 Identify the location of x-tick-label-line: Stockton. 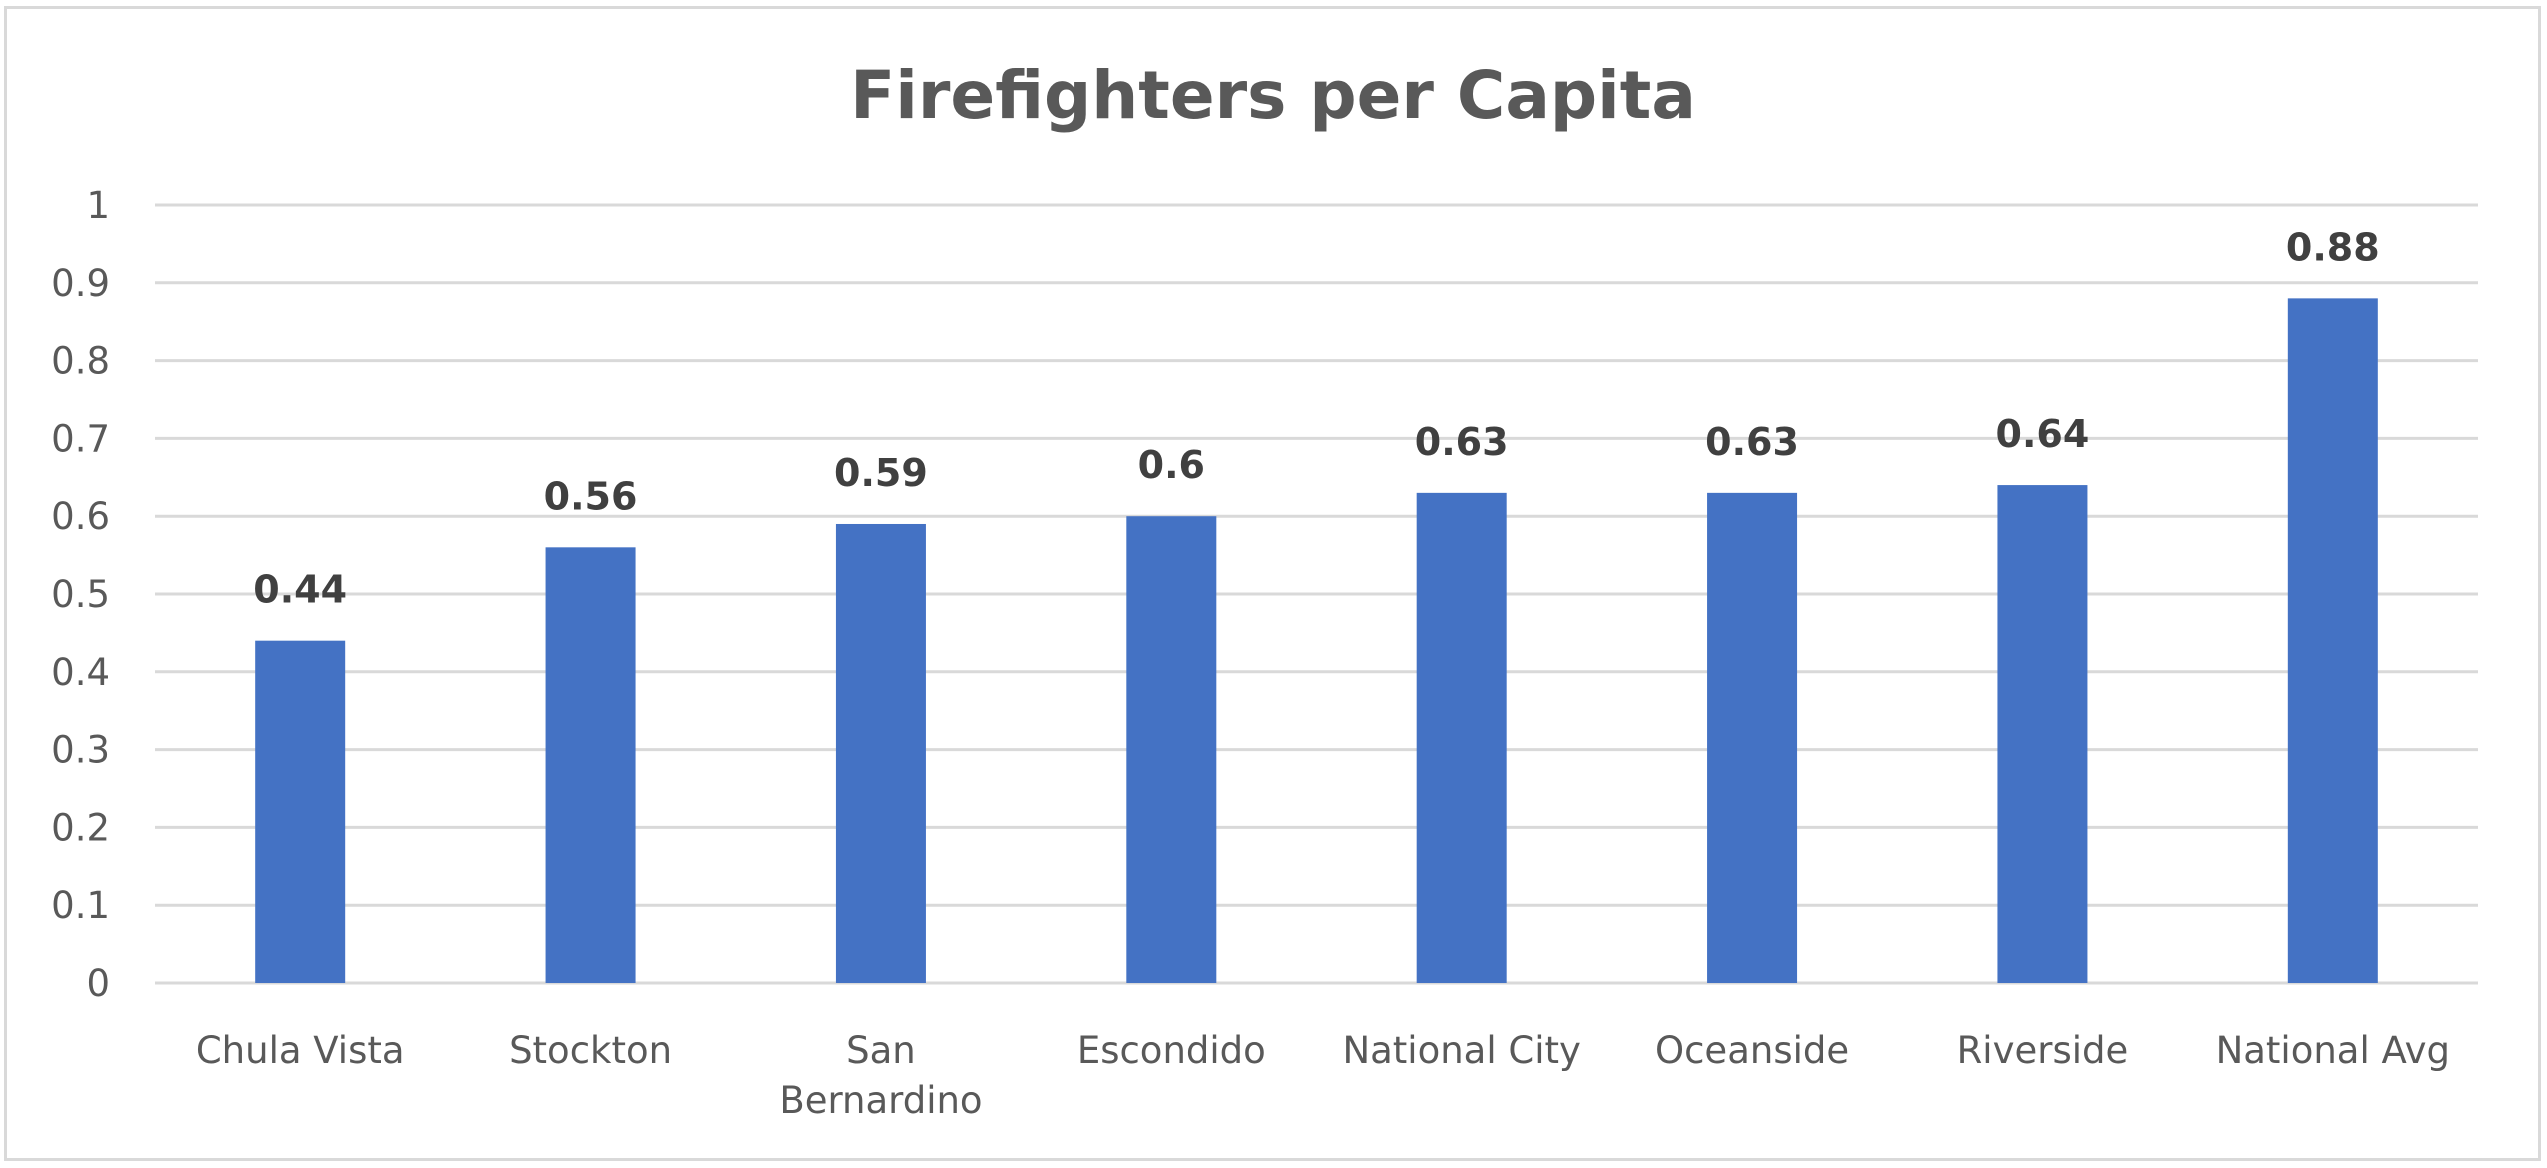
(590, 1050).